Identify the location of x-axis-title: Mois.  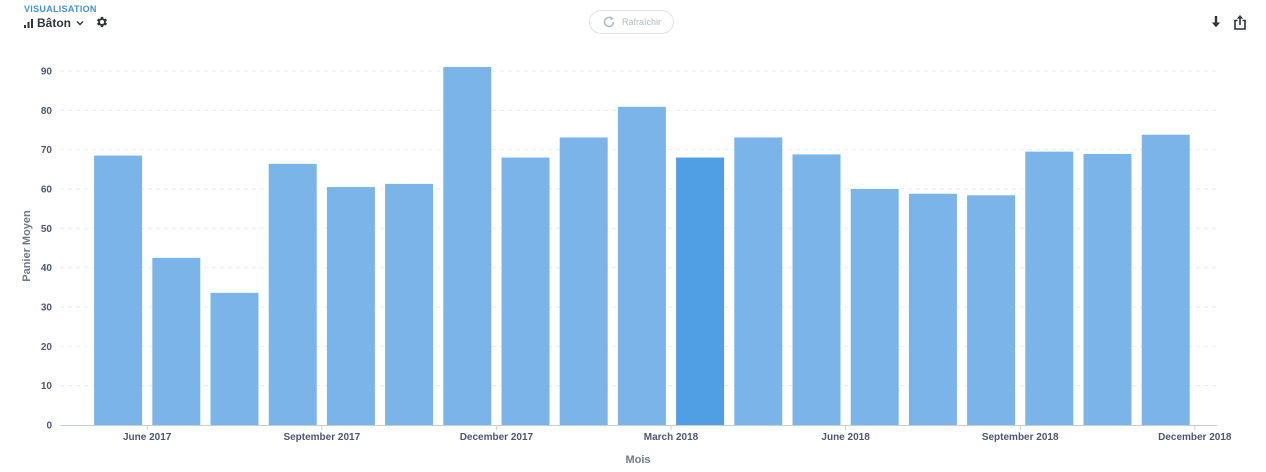
(637, 460).